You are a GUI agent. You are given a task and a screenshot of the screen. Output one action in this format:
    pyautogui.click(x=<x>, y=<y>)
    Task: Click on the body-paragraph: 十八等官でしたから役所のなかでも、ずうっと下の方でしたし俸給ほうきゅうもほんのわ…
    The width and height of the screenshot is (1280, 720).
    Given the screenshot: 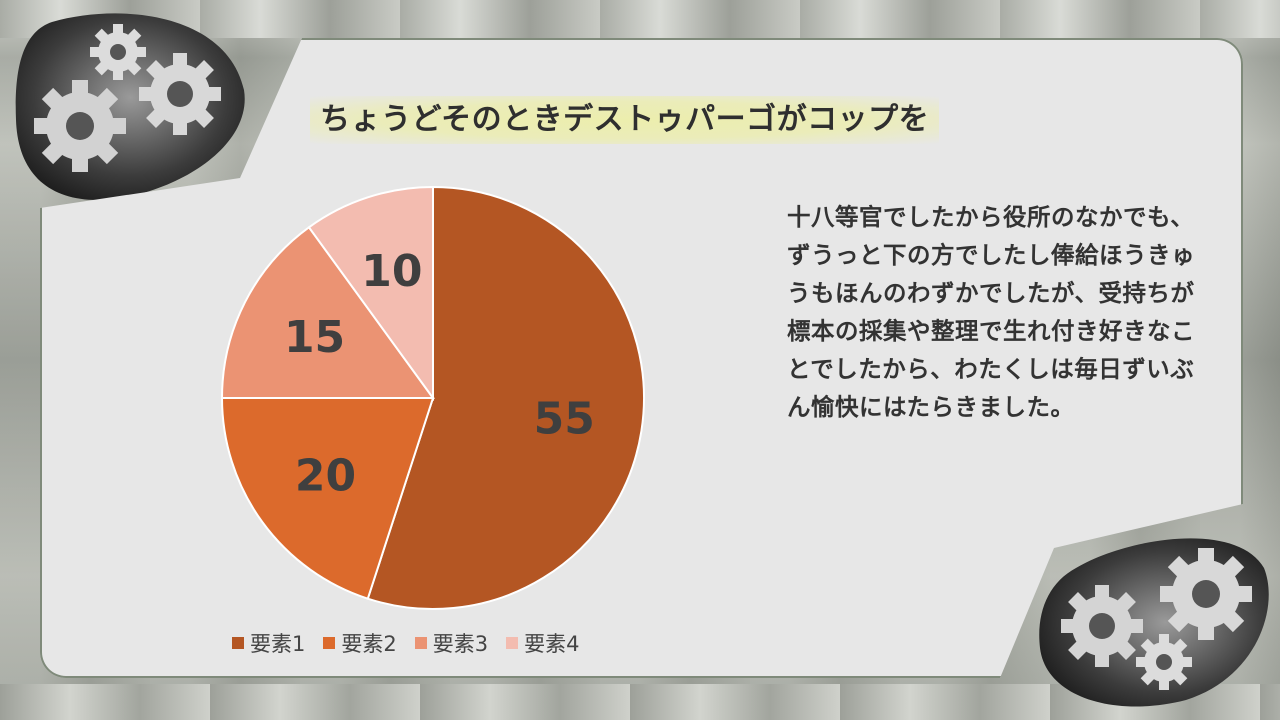 What is the action you would take?
    pyautogui.click(x=991, y=312)
    